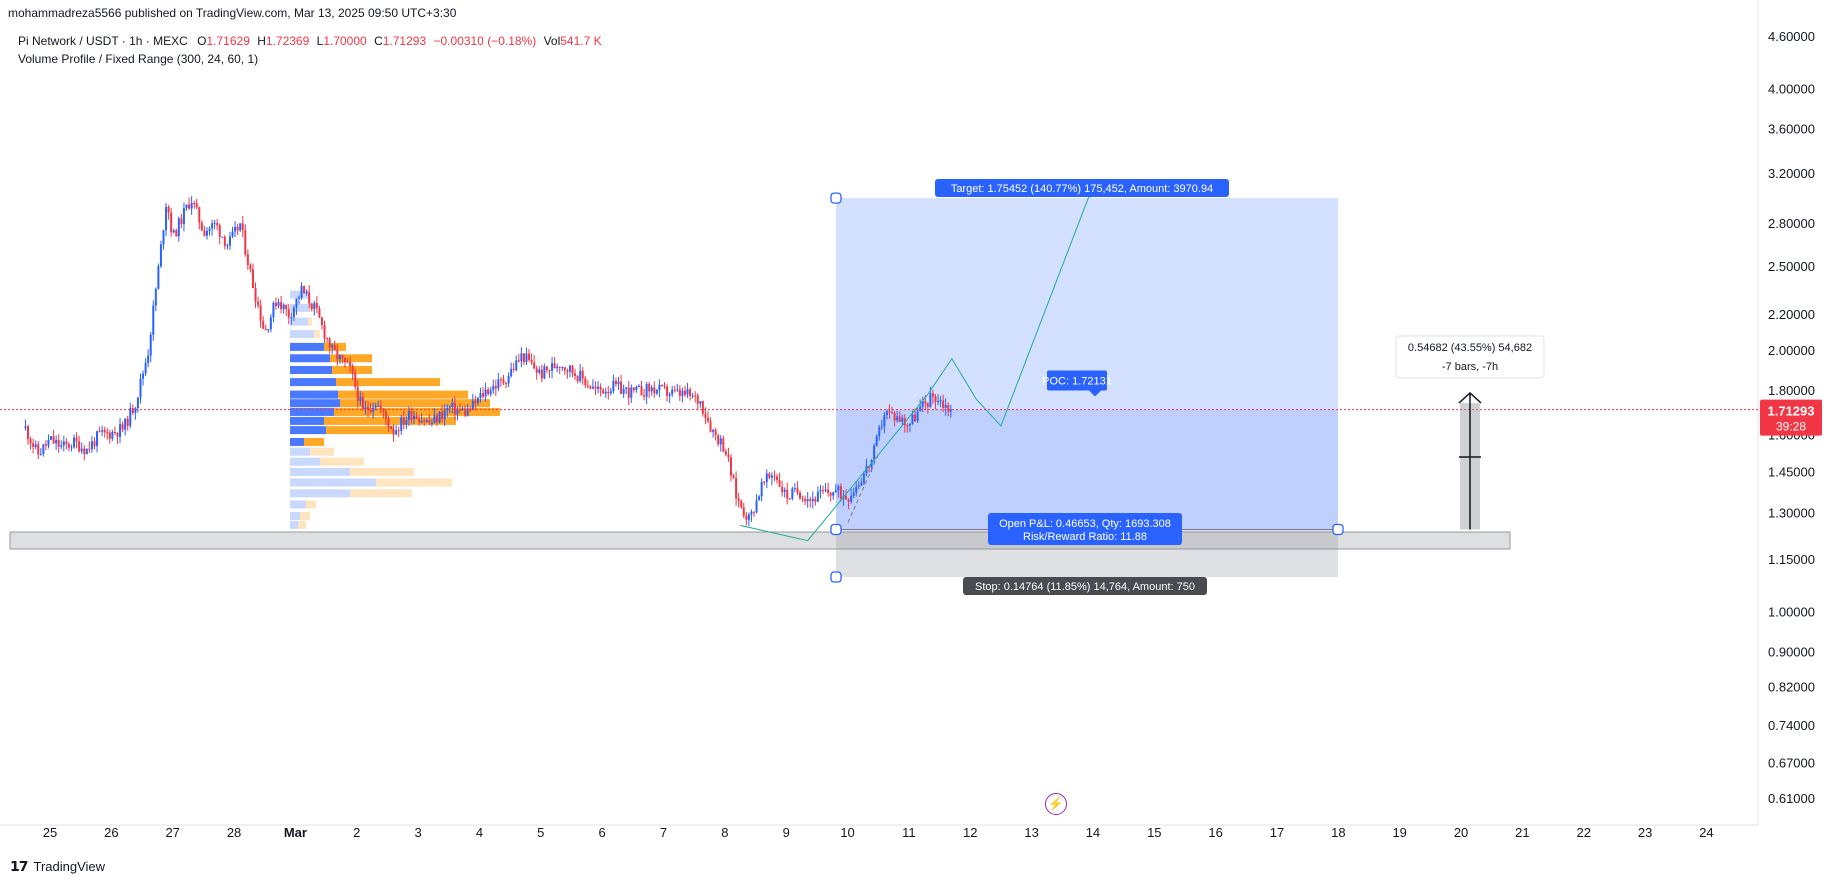 Image resolution: width=1835 pixels, height=883 pixels. Describe the element at coordinates (287, 41) in the screenshot. I see `high-value: 1.72369` at that location.